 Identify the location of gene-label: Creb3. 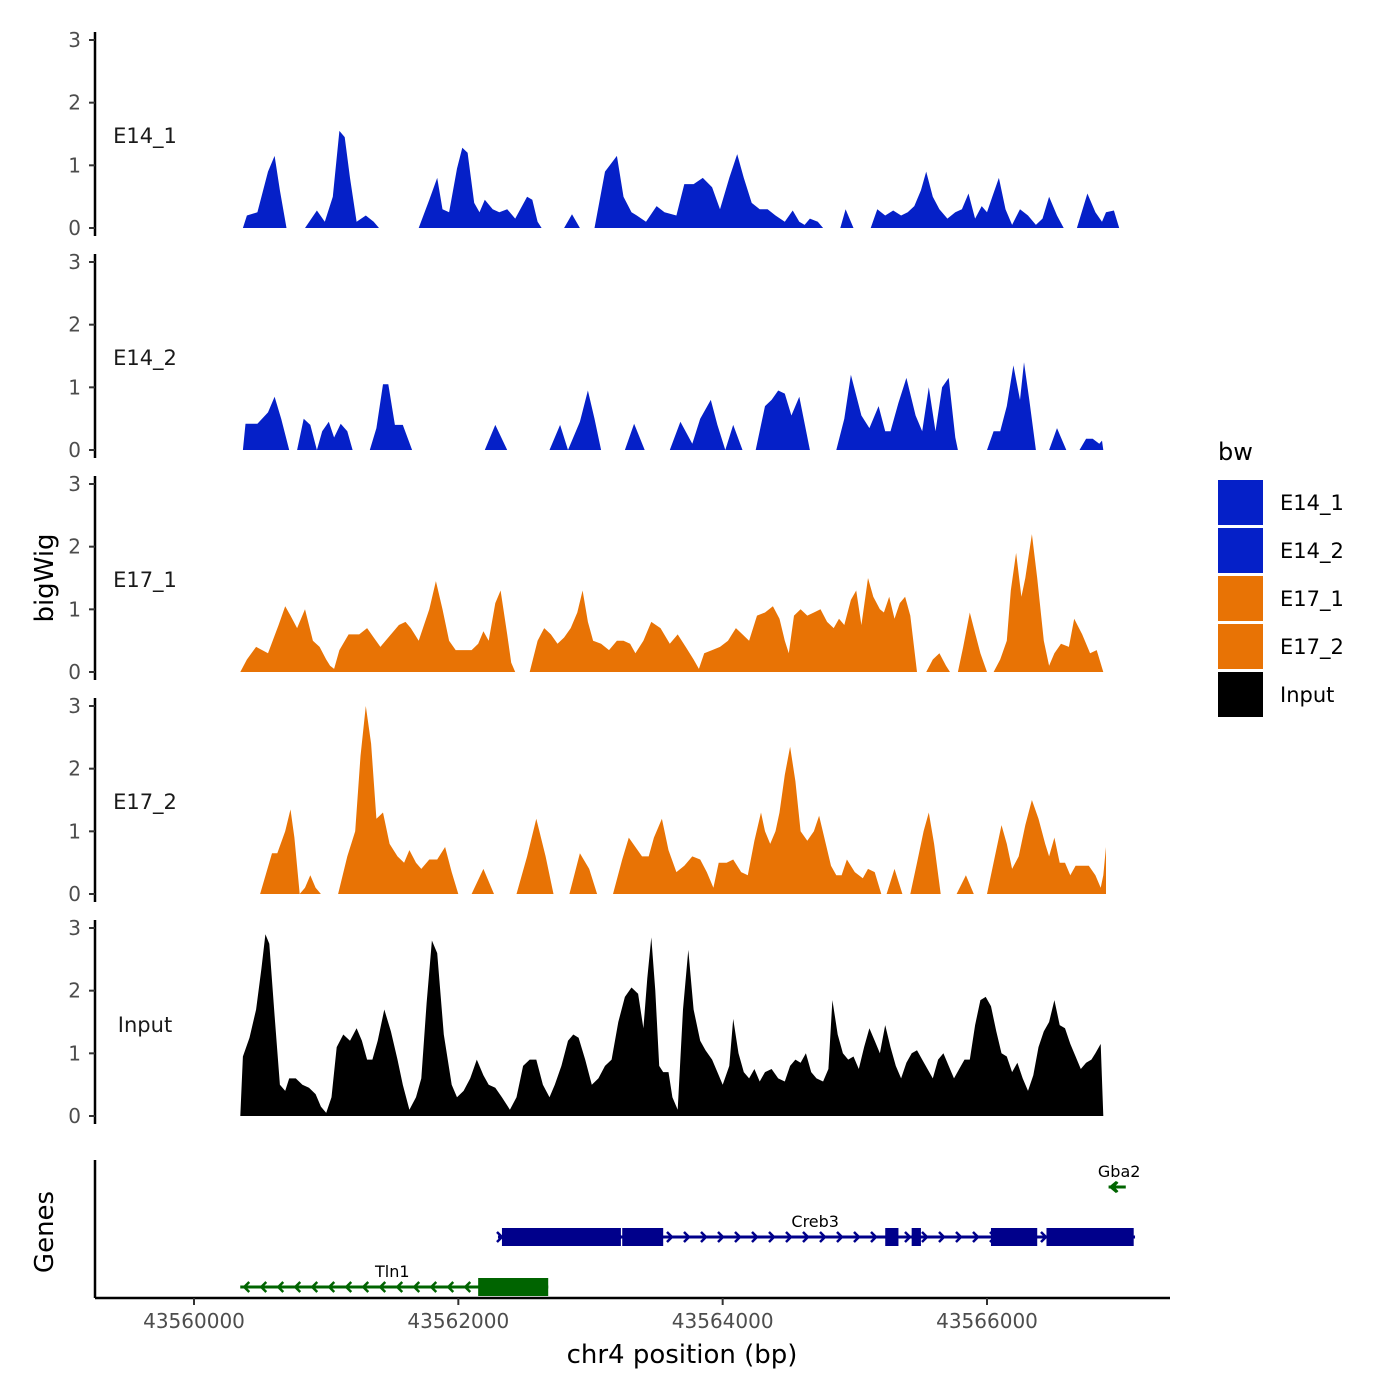
(815, 1221).